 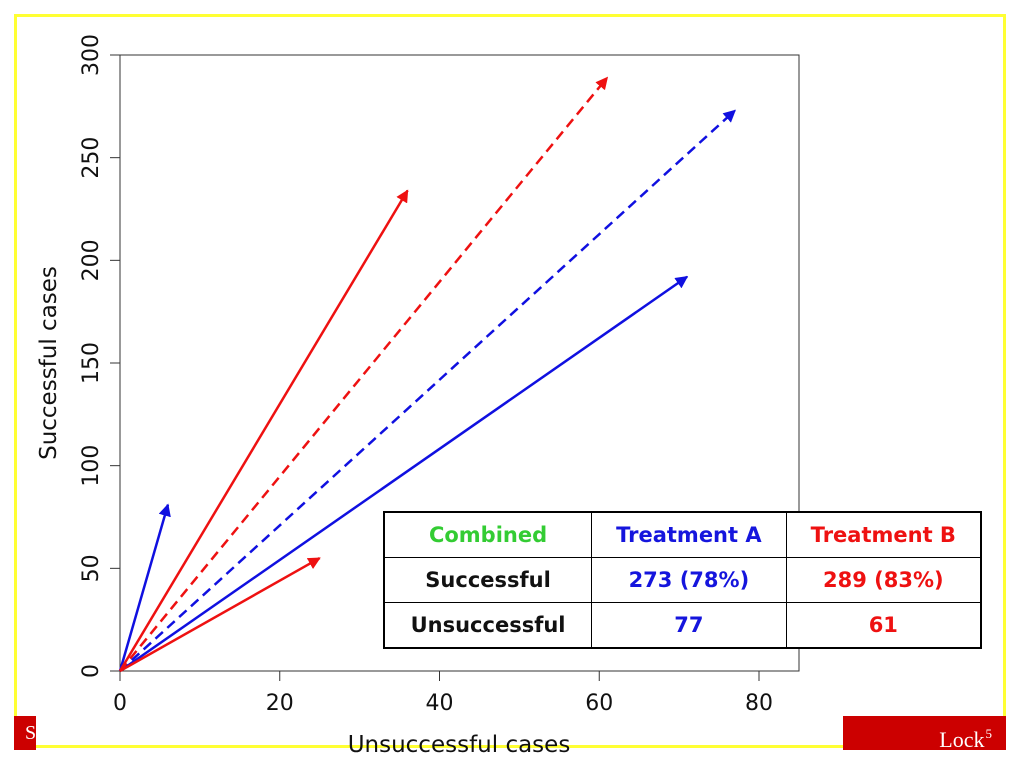 I want to click on footer-left-text: S, so click(x=30, y=733).